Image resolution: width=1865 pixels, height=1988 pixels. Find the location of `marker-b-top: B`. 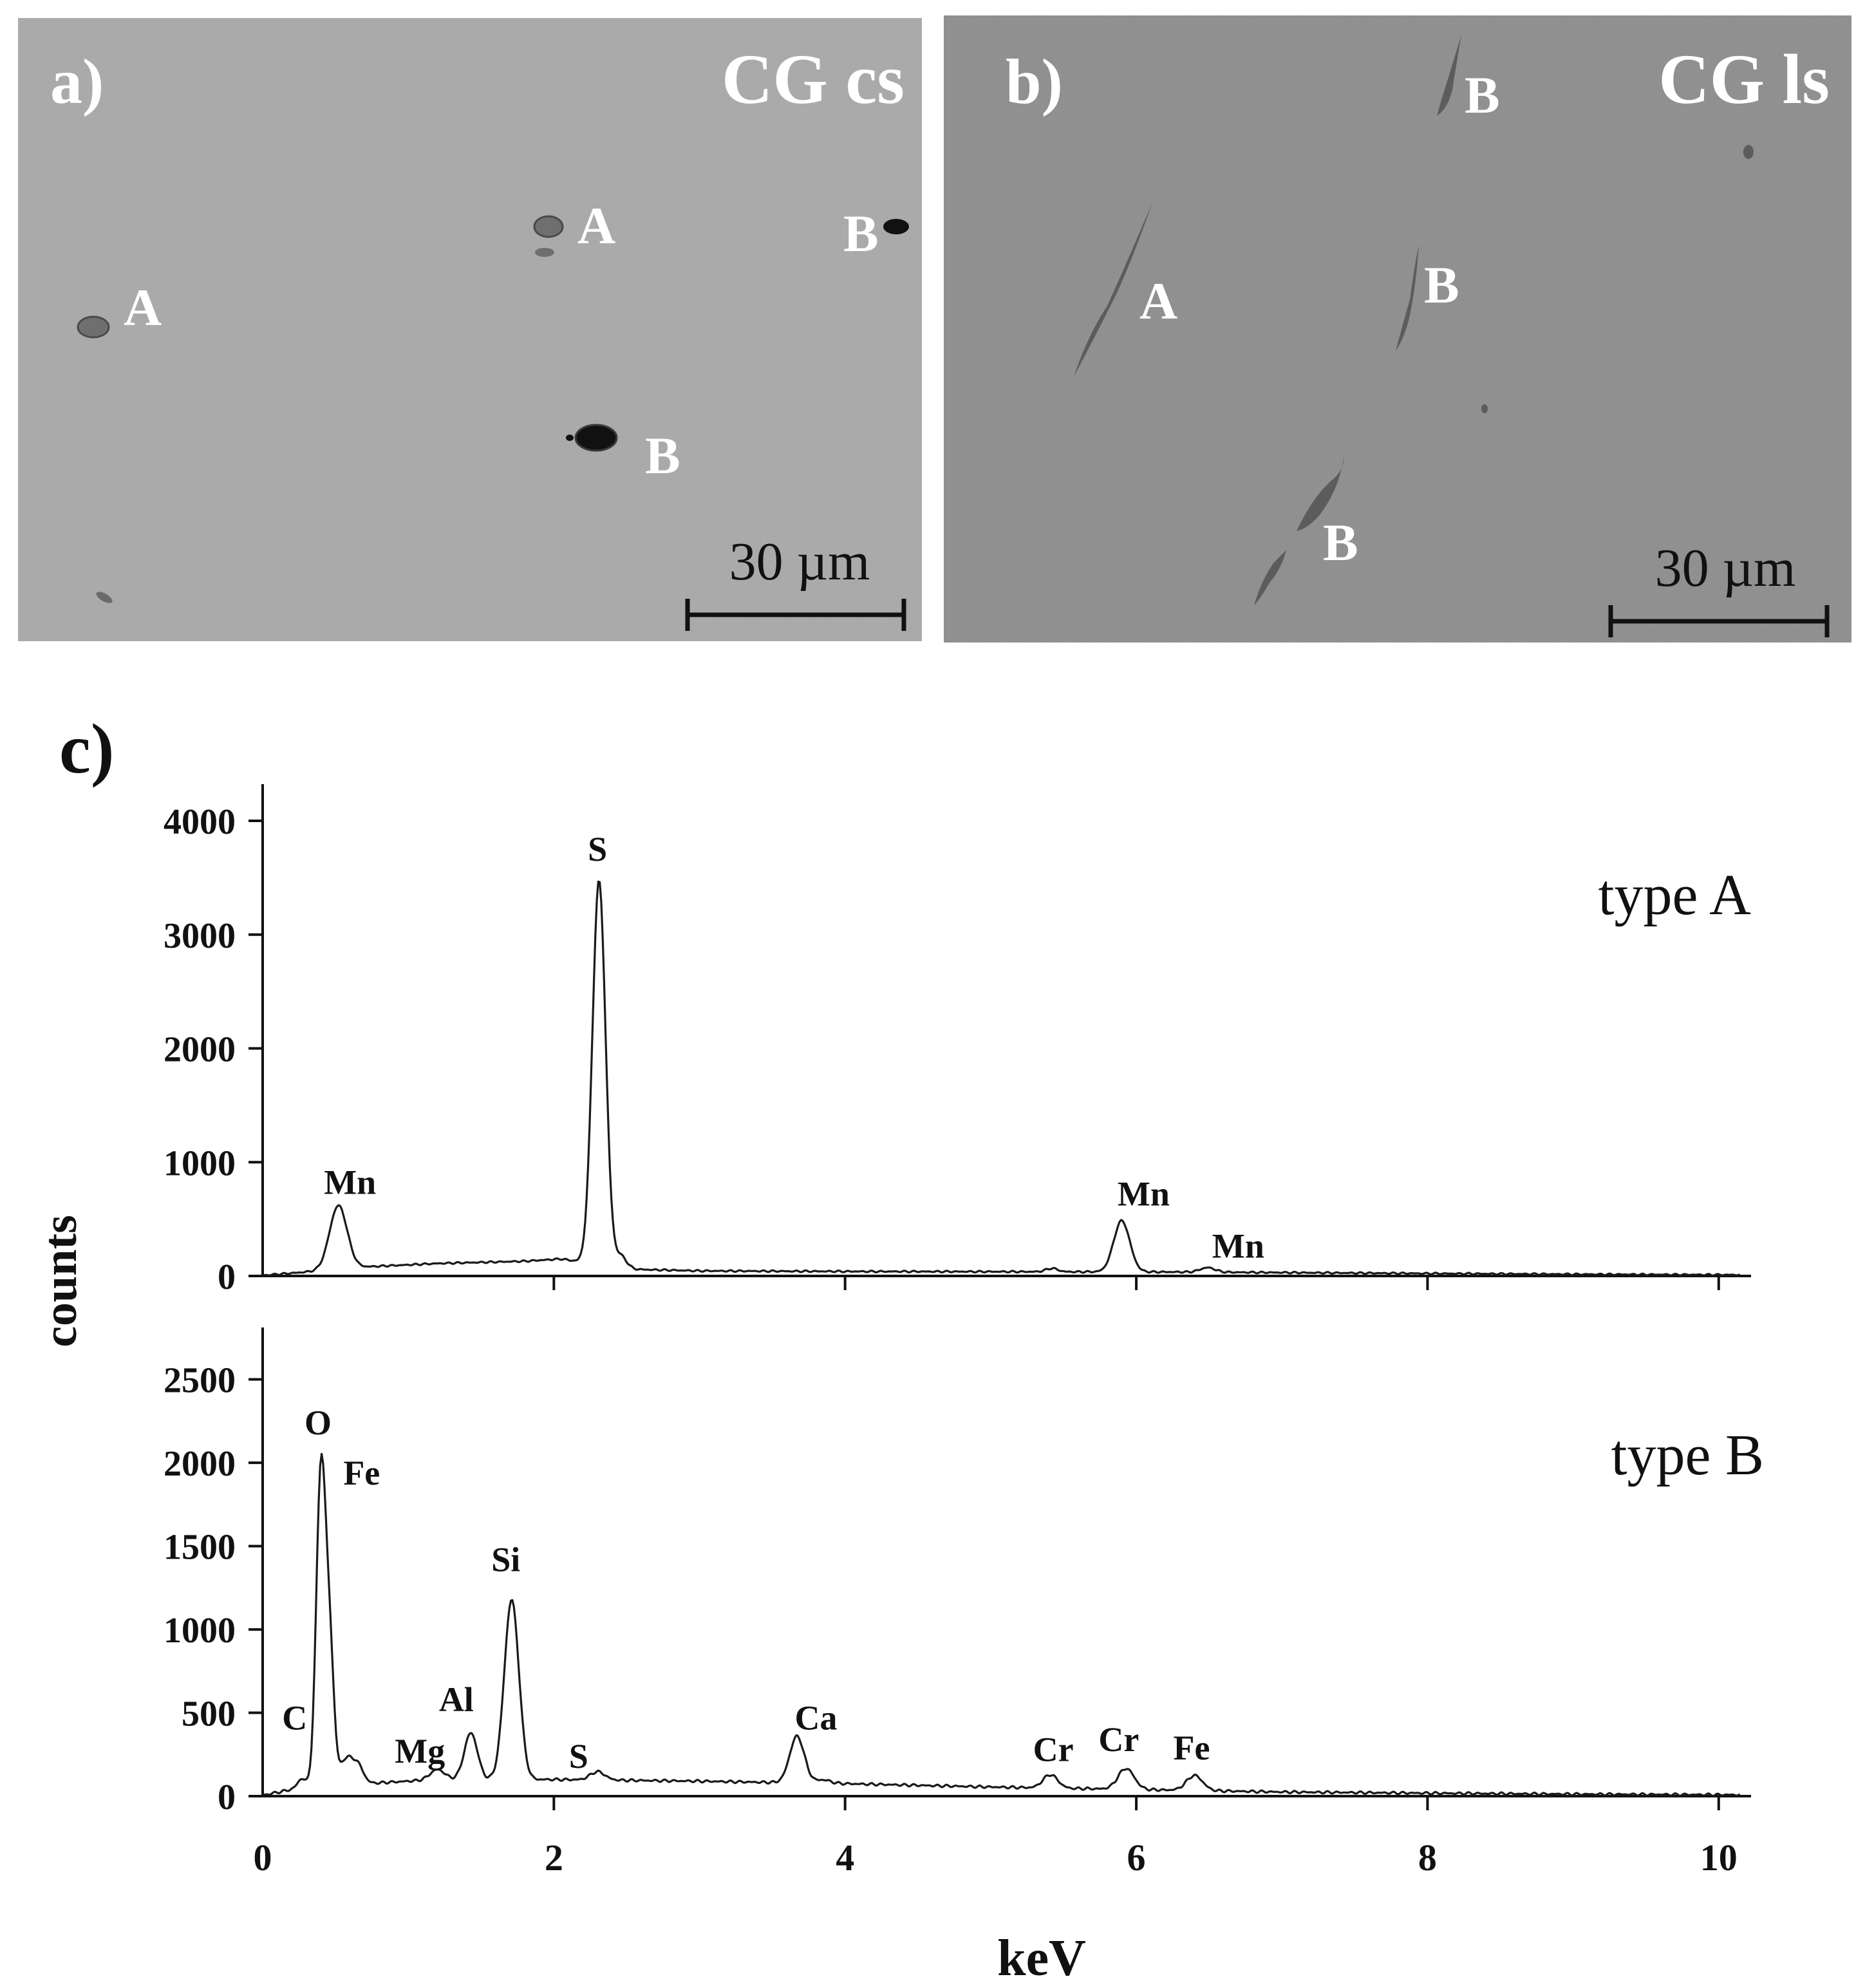

marker-b-top: B is located at coordinates (1483, 95).